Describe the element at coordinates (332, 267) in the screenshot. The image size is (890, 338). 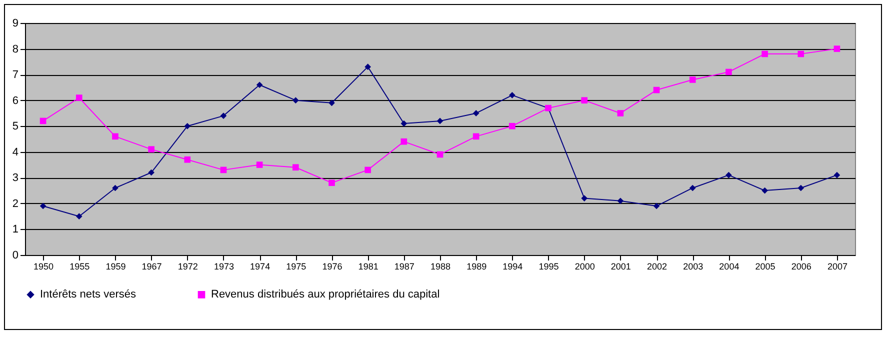
I see `x-tick-label: 1976` at that location.